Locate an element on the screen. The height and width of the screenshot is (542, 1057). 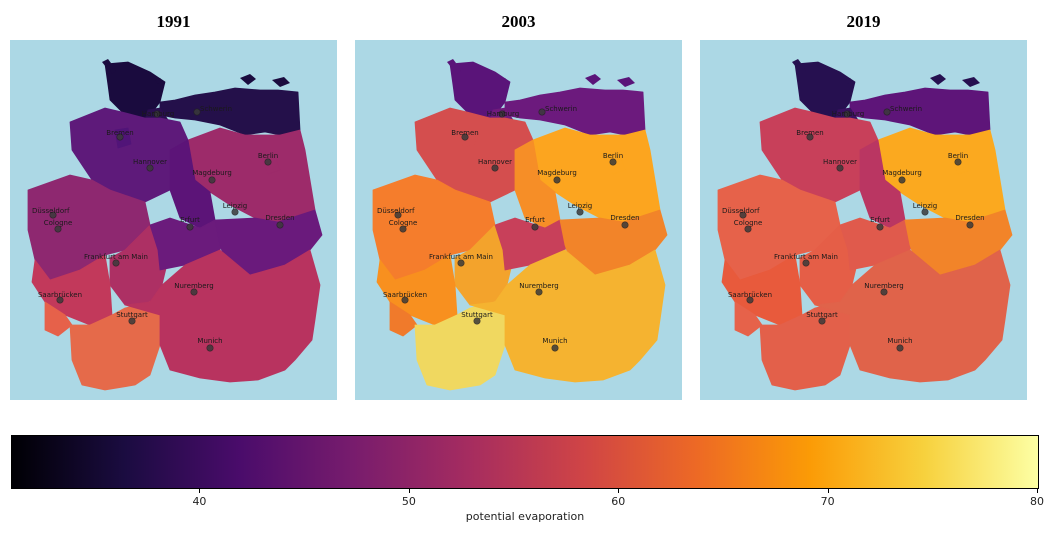
region-bb is located at coordinates (941, 175).